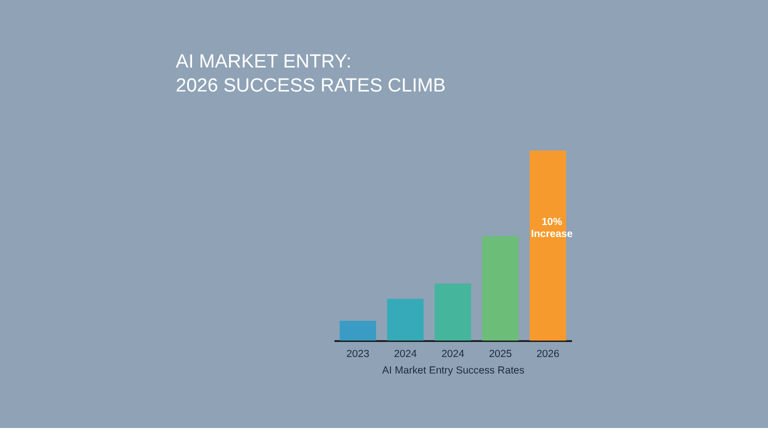 The image size is (768, 439). What do you see at coordinates (500, 354) in the screenshot?
I see `x-tick-label: 2025` at bounding box center [500, 354].